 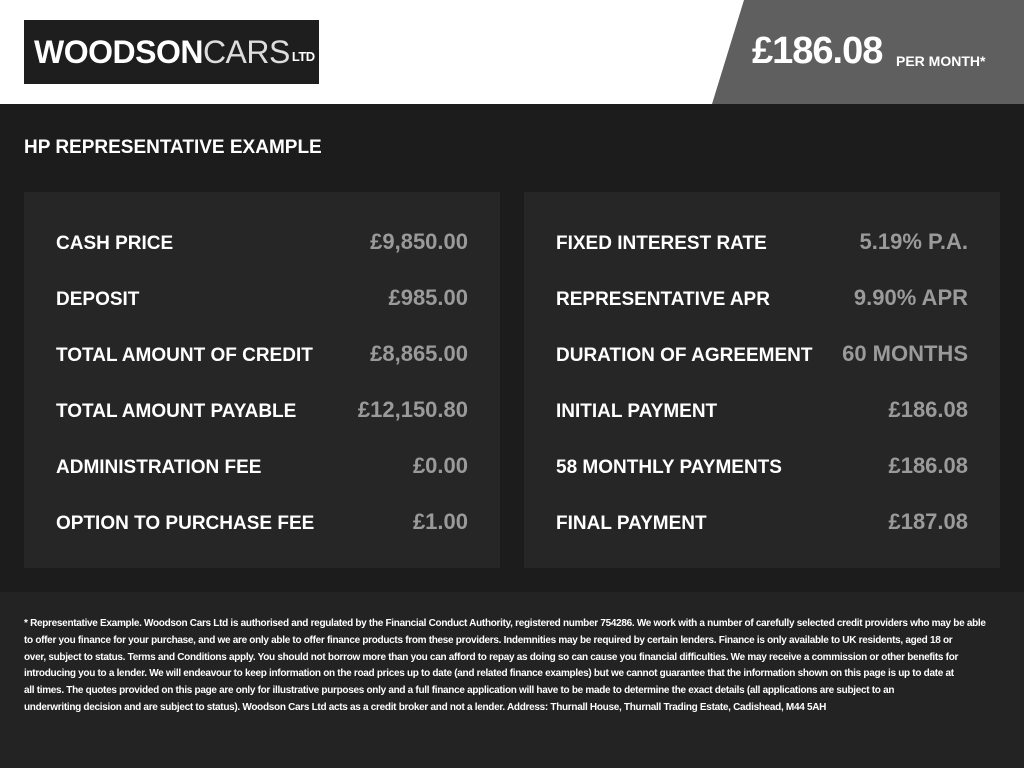 I want to click on row-value: £9,850.00, so click(x=419, y=241).